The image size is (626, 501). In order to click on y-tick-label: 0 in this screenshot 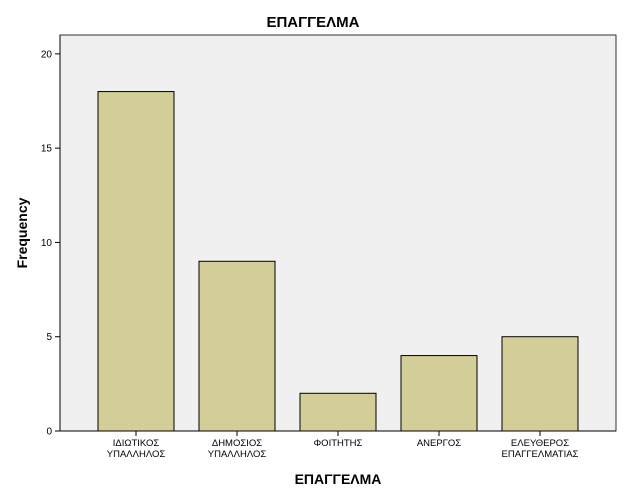, I will do `click(49, 432)`.